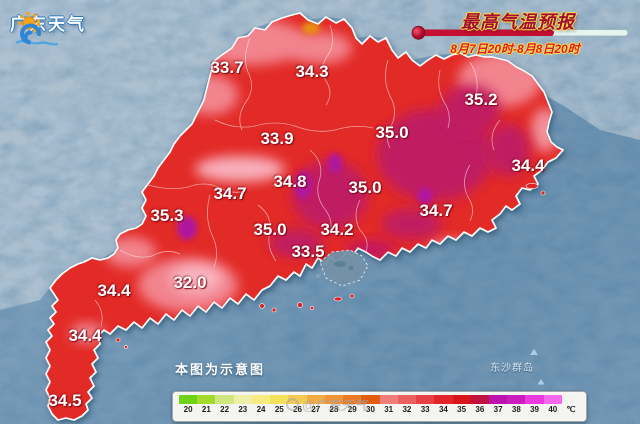 The height and width of the screenshot is (424, 640). I want to click on temp-label: 34.3, so click(312, 71).